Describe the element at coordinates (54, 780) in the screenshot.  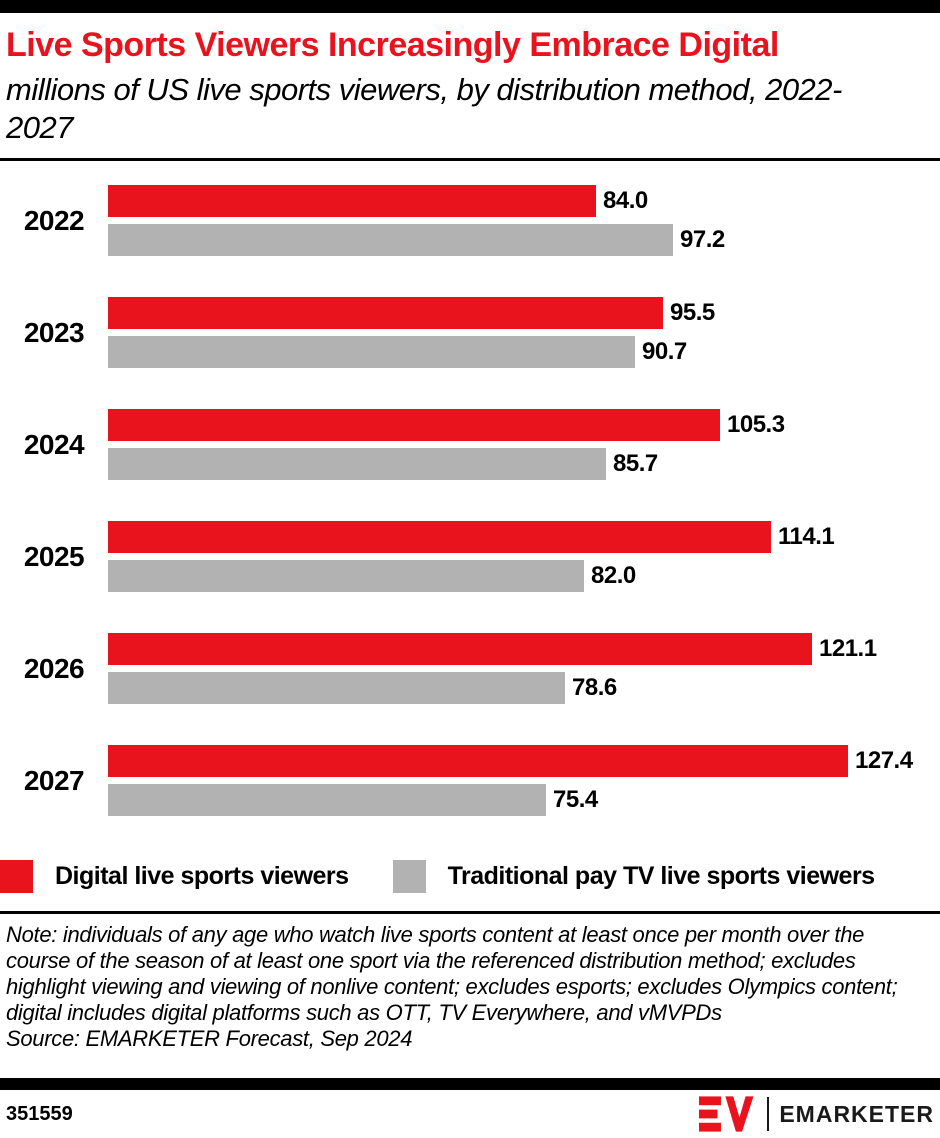
I see `year-label: 2027` at that location.